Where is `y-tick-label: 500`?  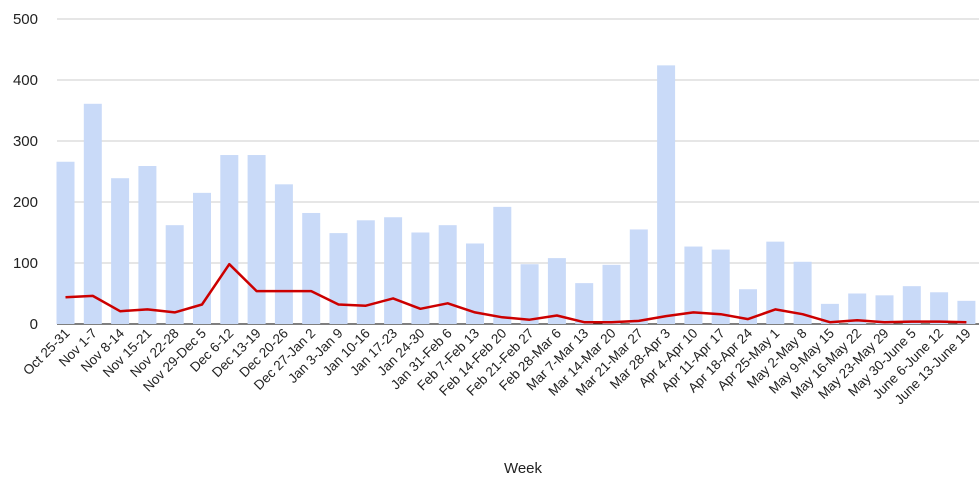 y-tick-label: 500 is located at coordinates (25, 19).